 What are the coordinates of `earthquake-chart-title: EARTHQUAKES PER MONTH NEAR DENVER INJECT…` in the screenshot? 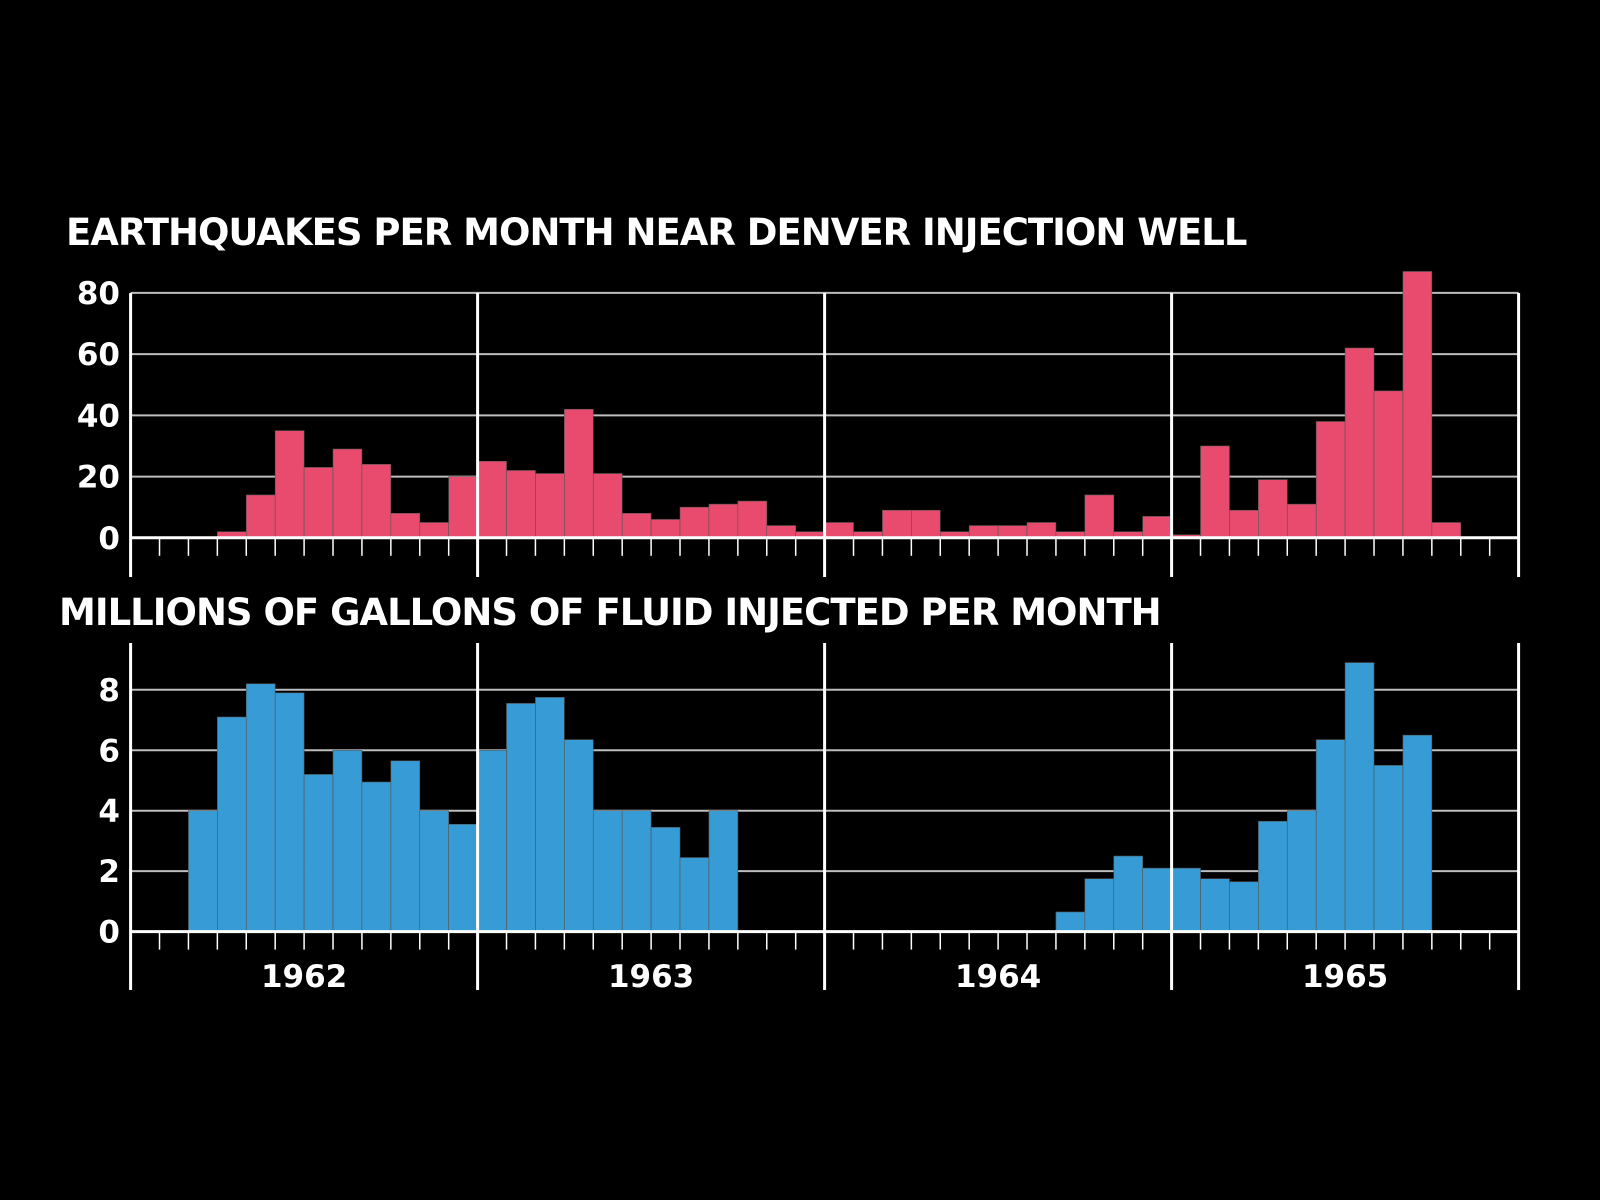 It's located at (656, 232).